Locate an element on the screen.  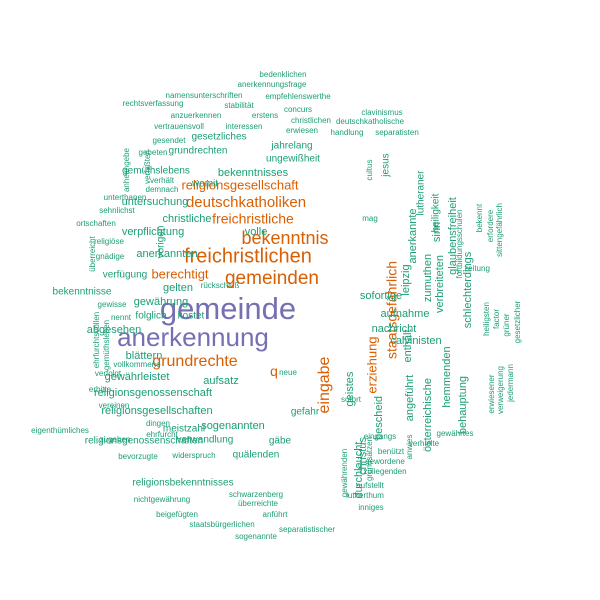
word-handlung: handlung is located at coordinates (347, 132).